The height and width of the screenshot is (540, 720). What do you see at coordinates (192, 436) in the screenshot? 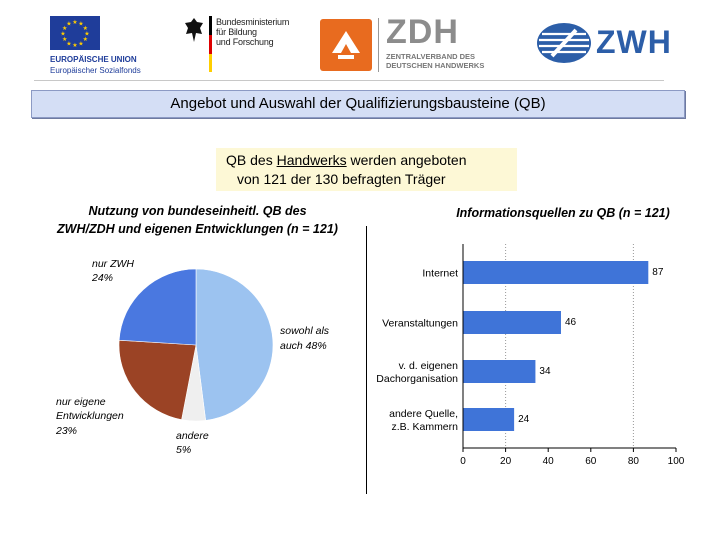
I see `pie-label-andere-l1: andere` at bounding box center [192, 436].